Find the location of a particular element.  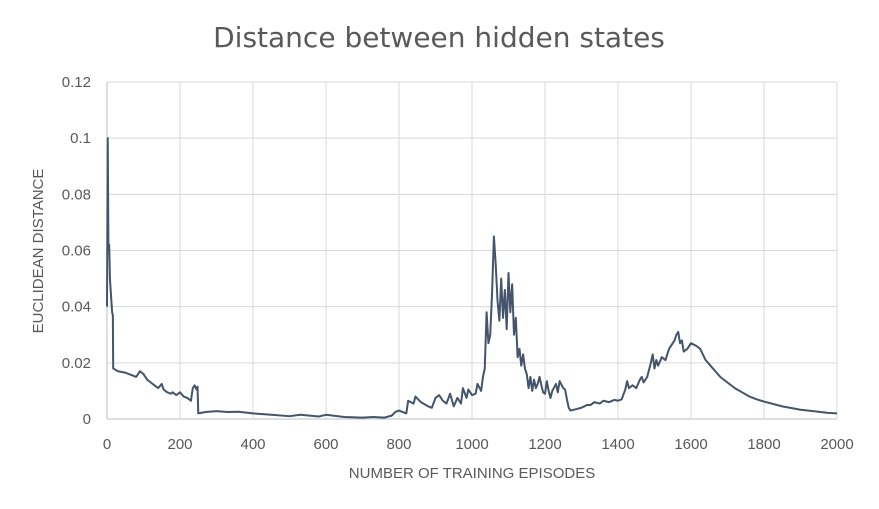

x-tick-label: 1200 is located at coordinates (544, 444).